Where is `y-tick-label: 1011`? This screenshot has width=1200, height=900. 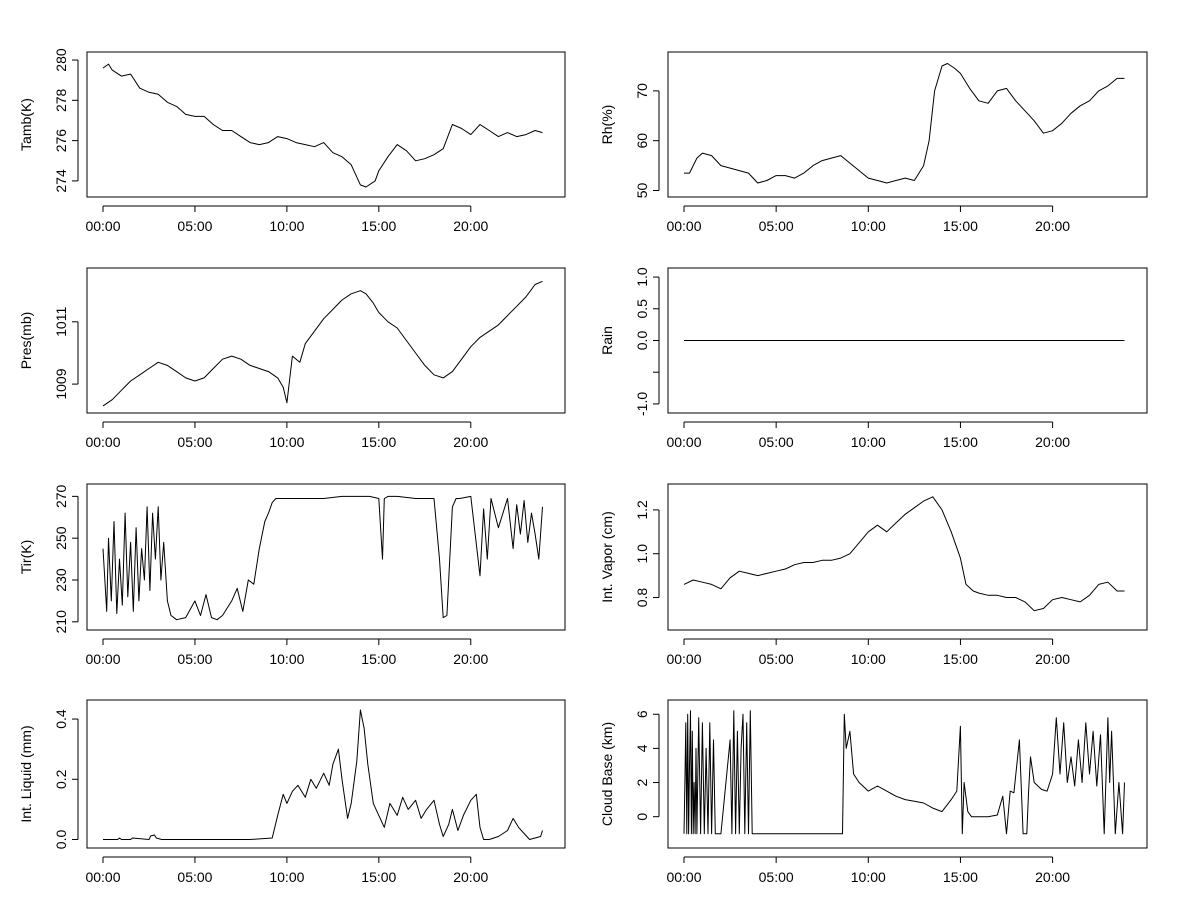 y-tick-label: 1011 is located at coordinates (61, 322).